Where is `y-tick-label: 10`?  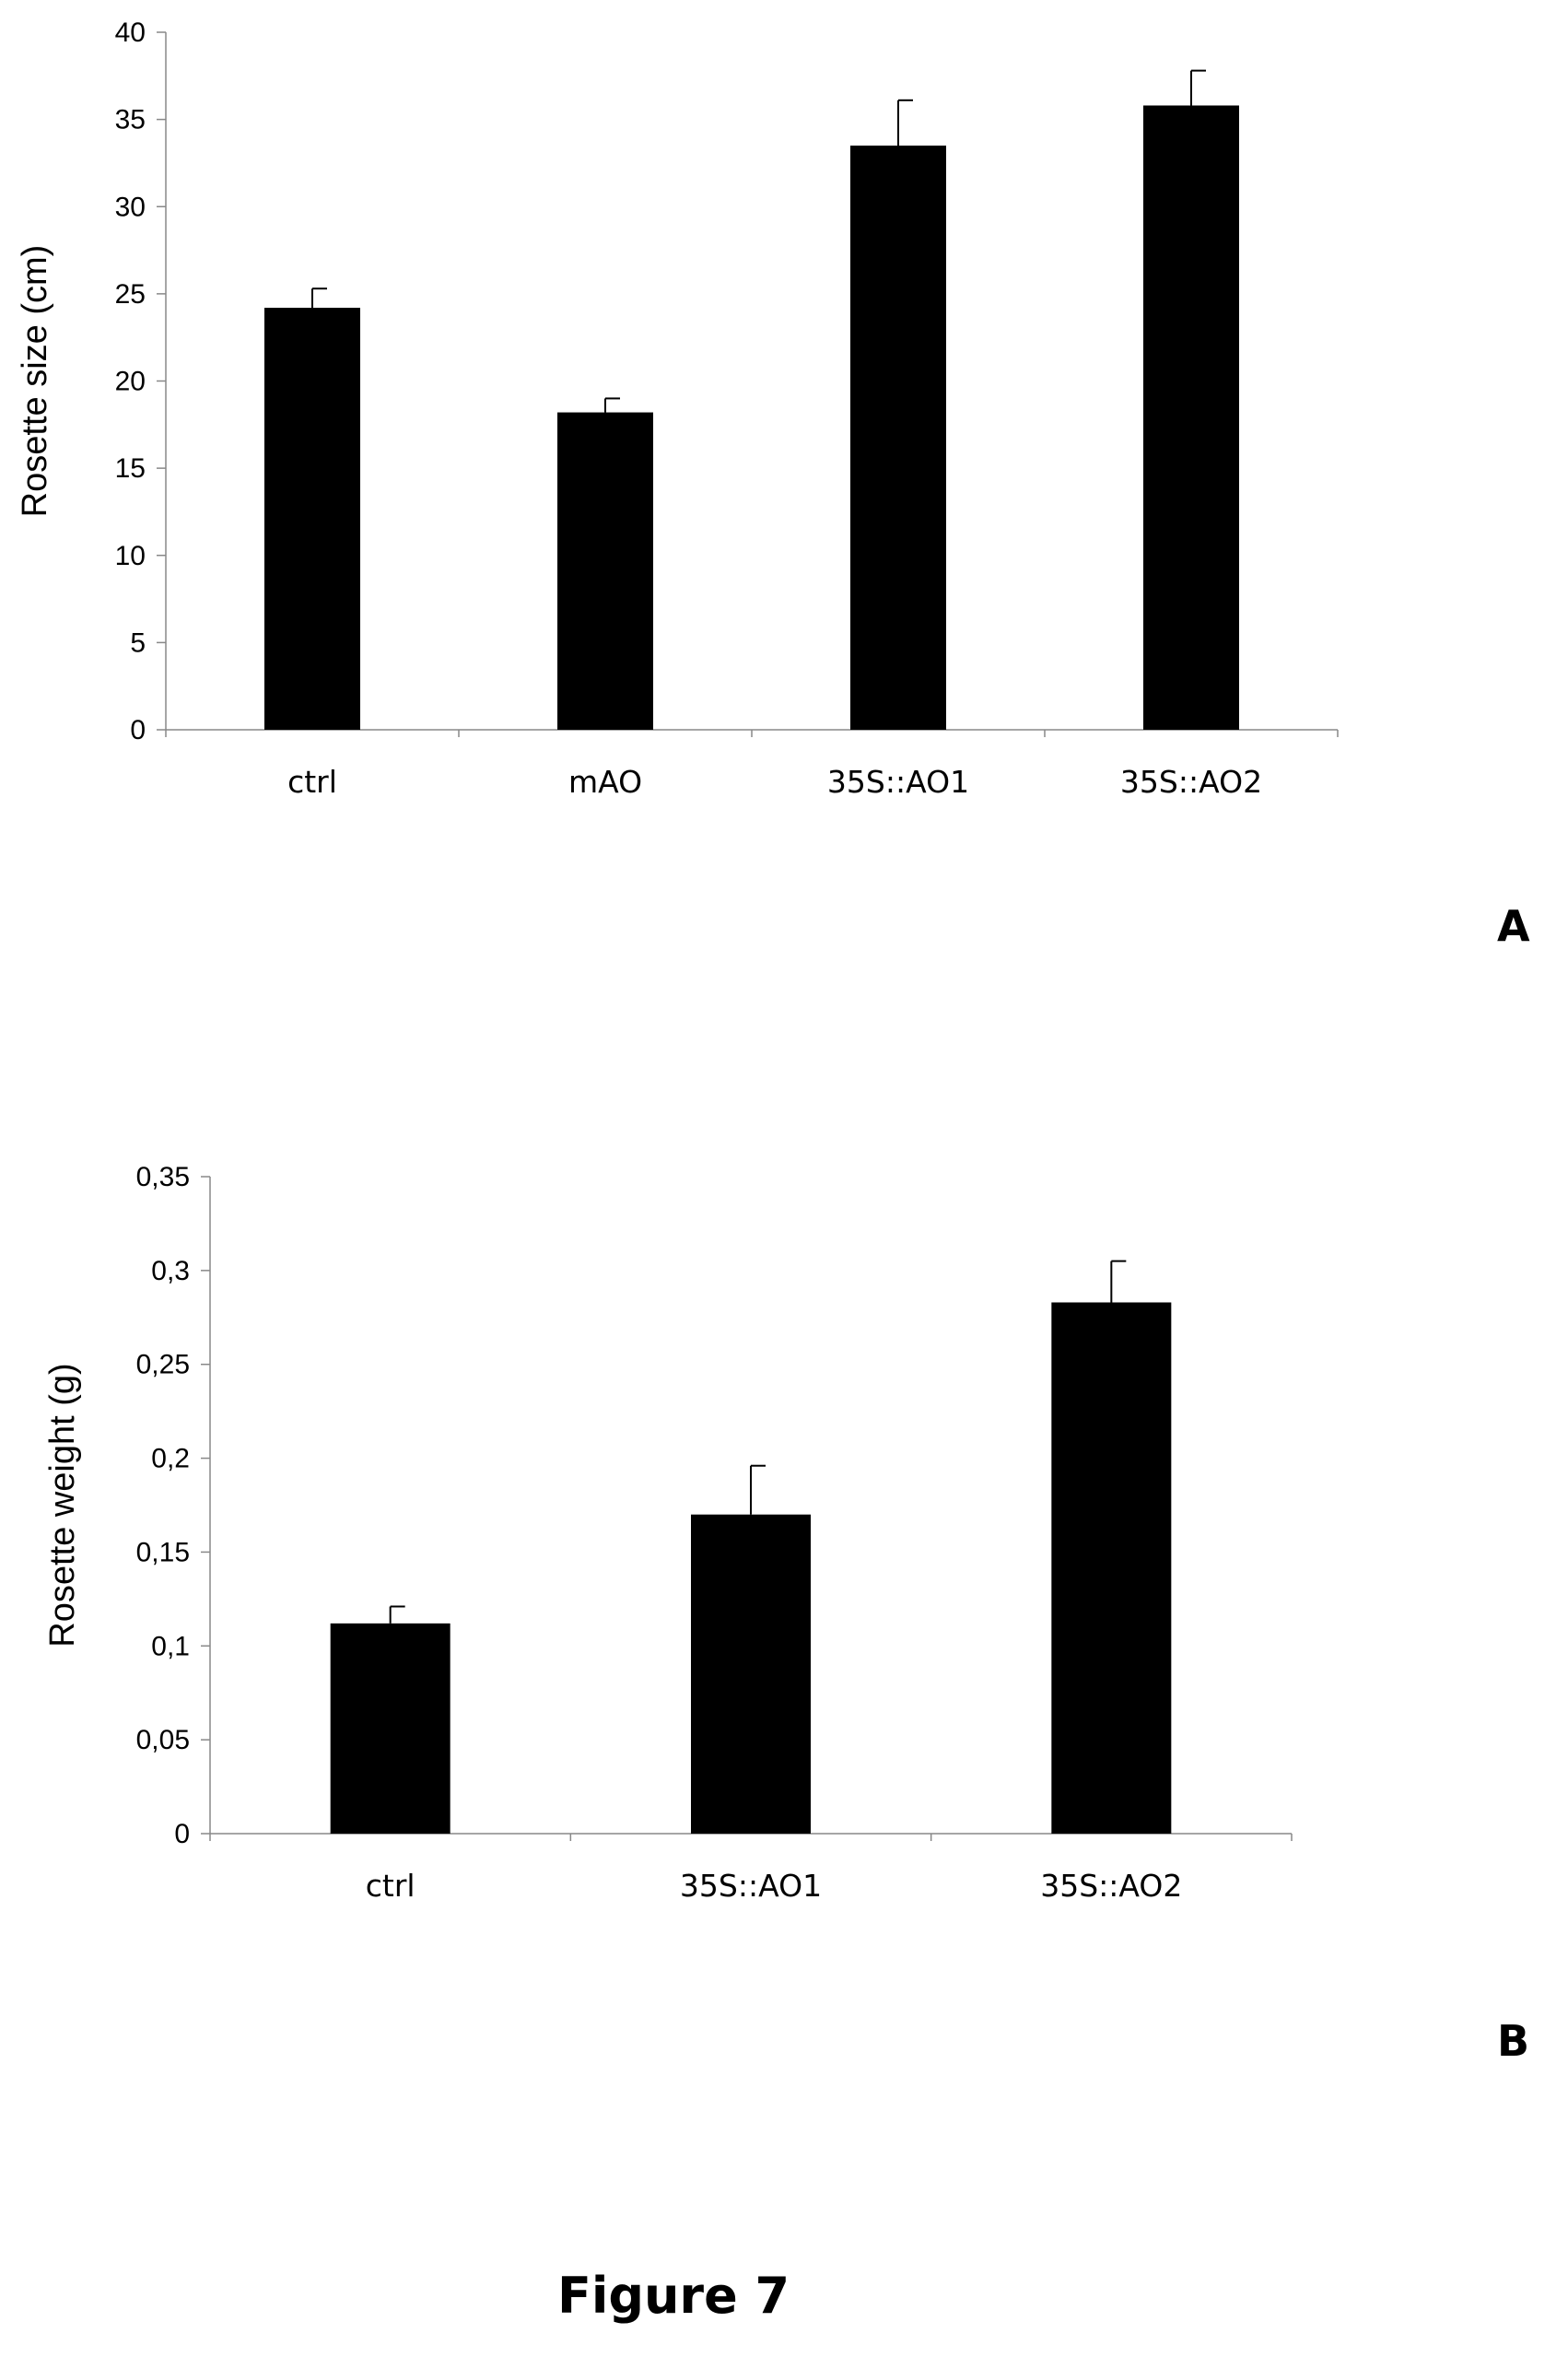 y-tick-label: 10 is located at coordinates (130, 556).